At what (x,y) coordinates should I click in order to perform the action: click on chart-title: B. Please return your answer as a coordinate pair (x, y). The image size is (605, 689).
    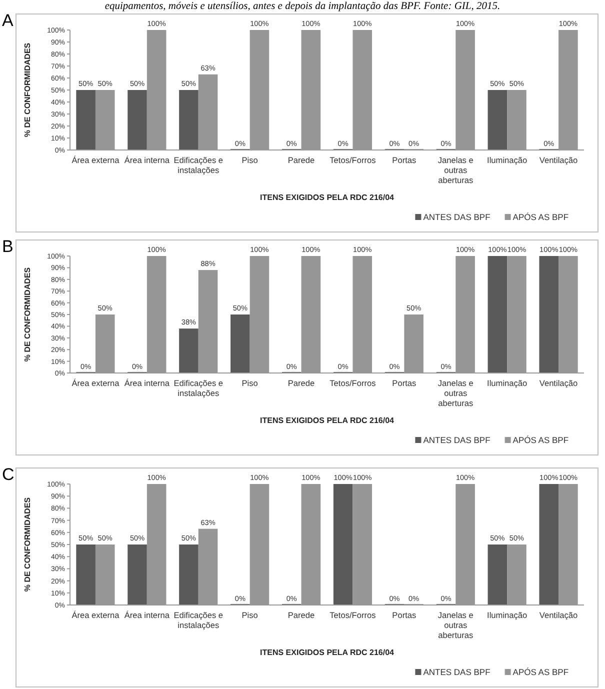
    Looking at the image, I should click on (8, 246).